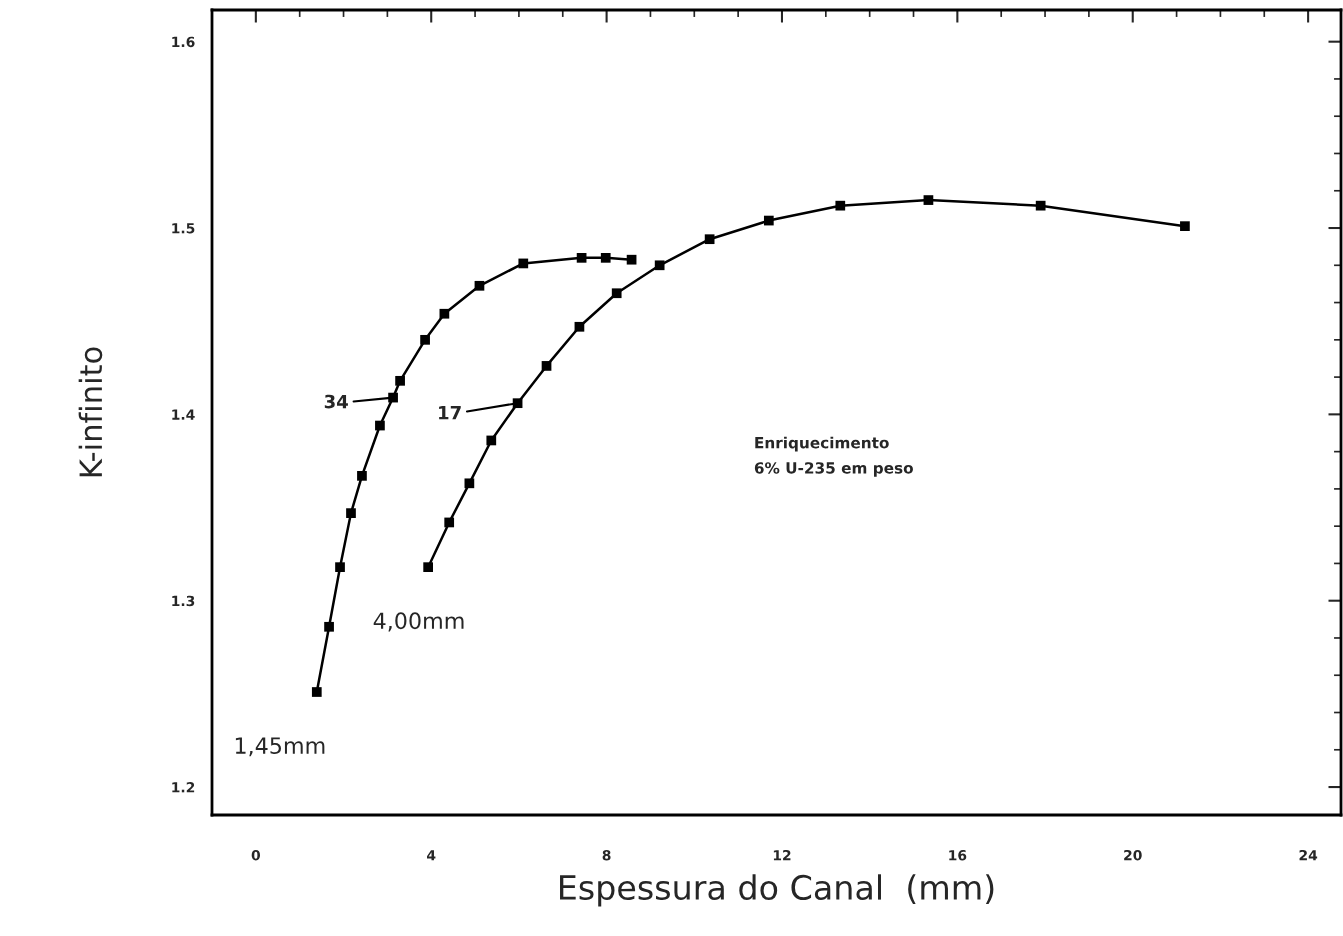 Image resolution: width=1343 pixels, height=936 pixels. Describe the element at coordinates (431, 855) in the screenshot. I see `x-tick-label: 4` at that location.